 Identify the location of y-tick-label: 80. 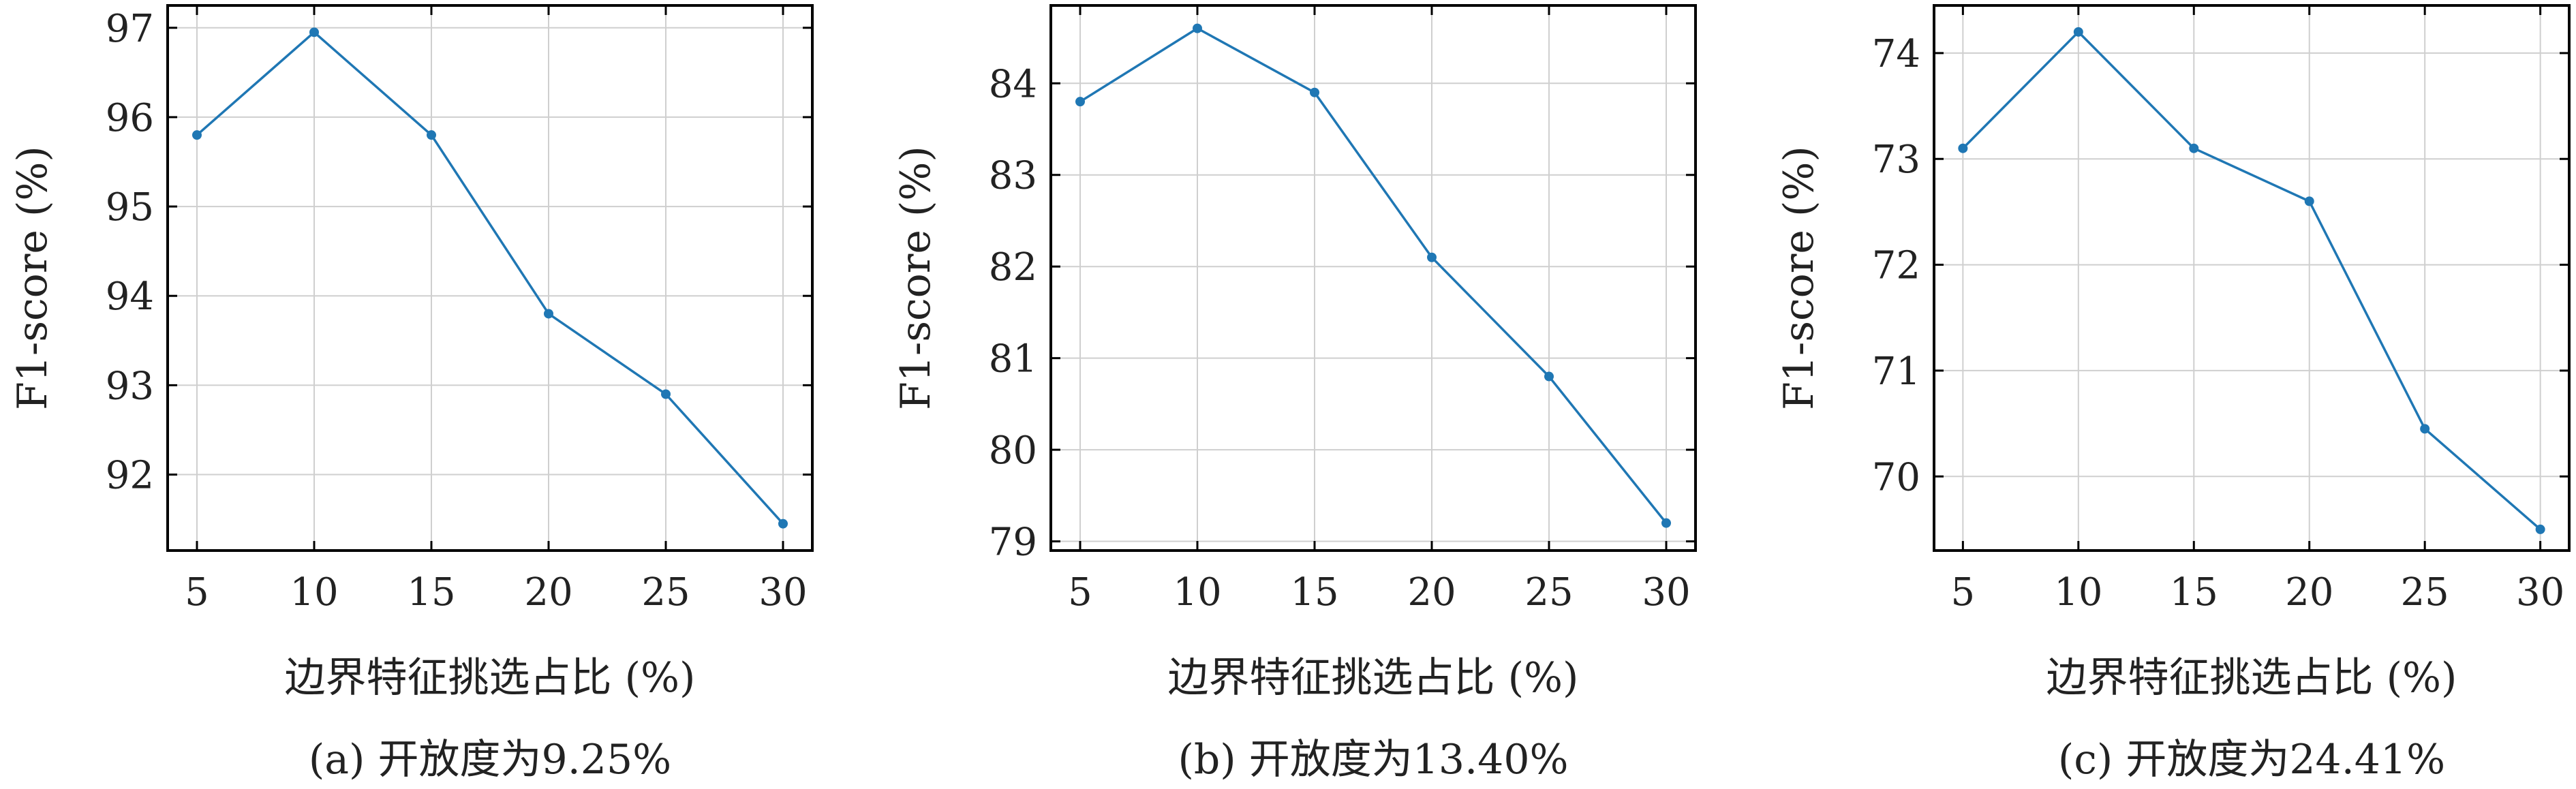
(1013, 451).